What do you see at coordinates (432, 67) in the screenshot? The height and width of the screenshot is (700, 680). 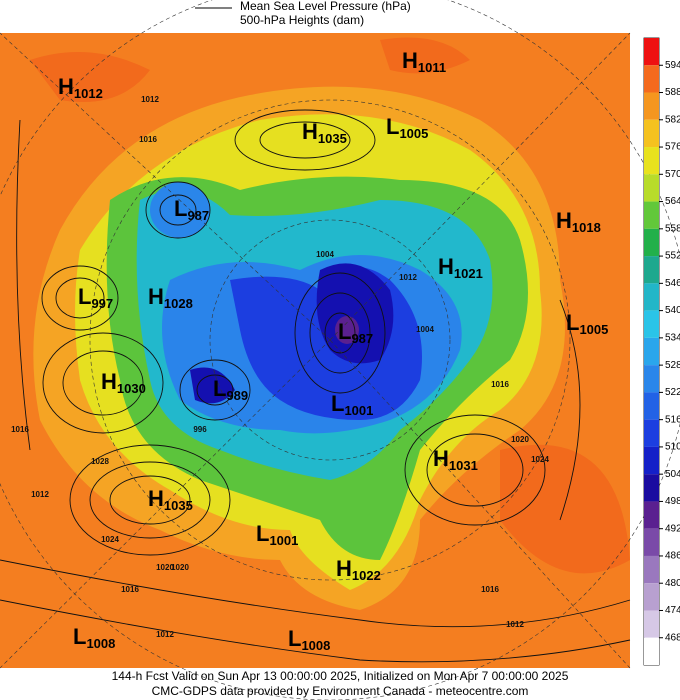 I see `center-value: 1011` at bounding box center [432, 67].